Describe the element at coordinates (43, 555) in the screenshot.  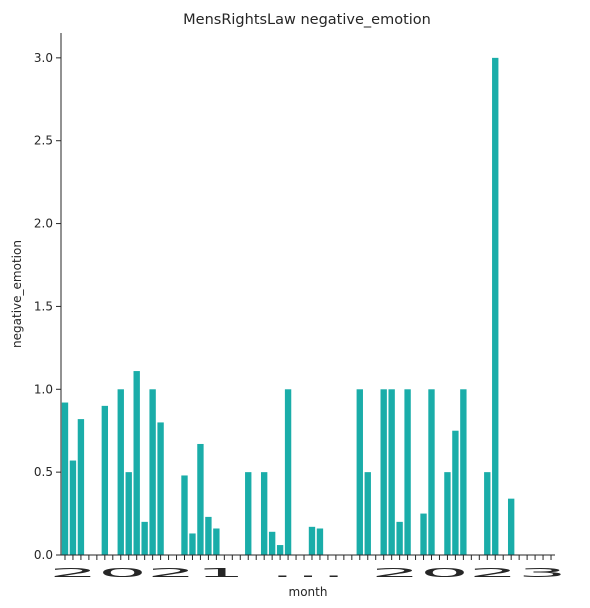
I see `y-tick-label: 0.0` at that location.